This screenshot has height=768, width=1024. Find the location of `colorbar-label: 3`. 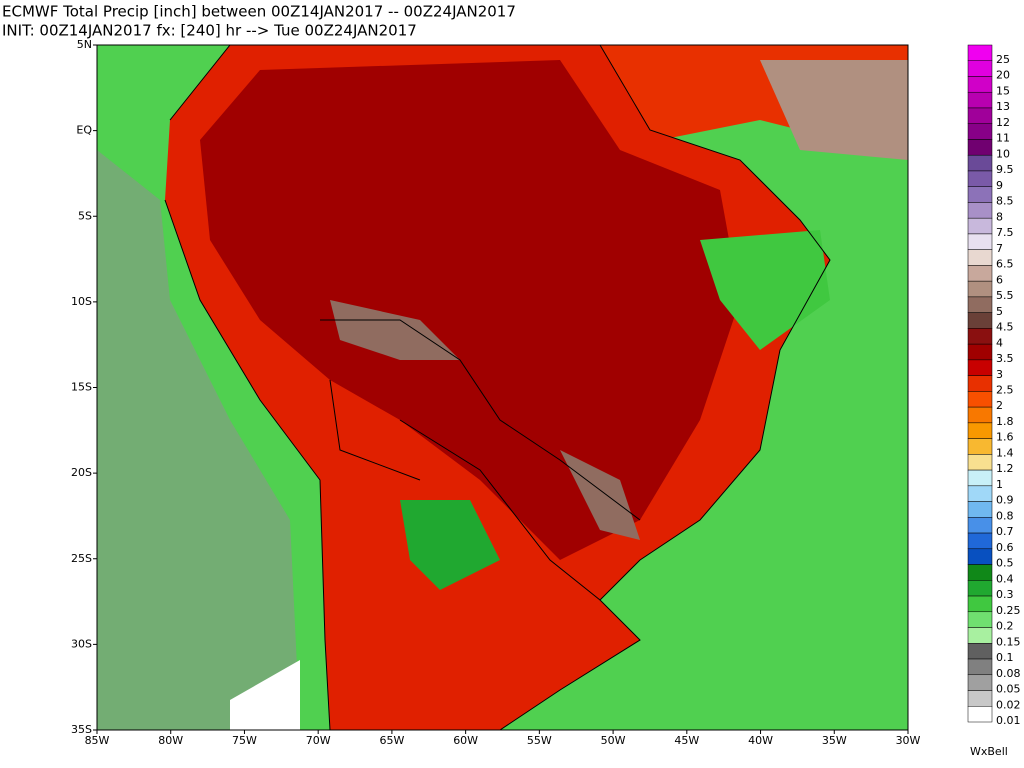

colorbar-label: 3 is located at coordinates (999, 374).